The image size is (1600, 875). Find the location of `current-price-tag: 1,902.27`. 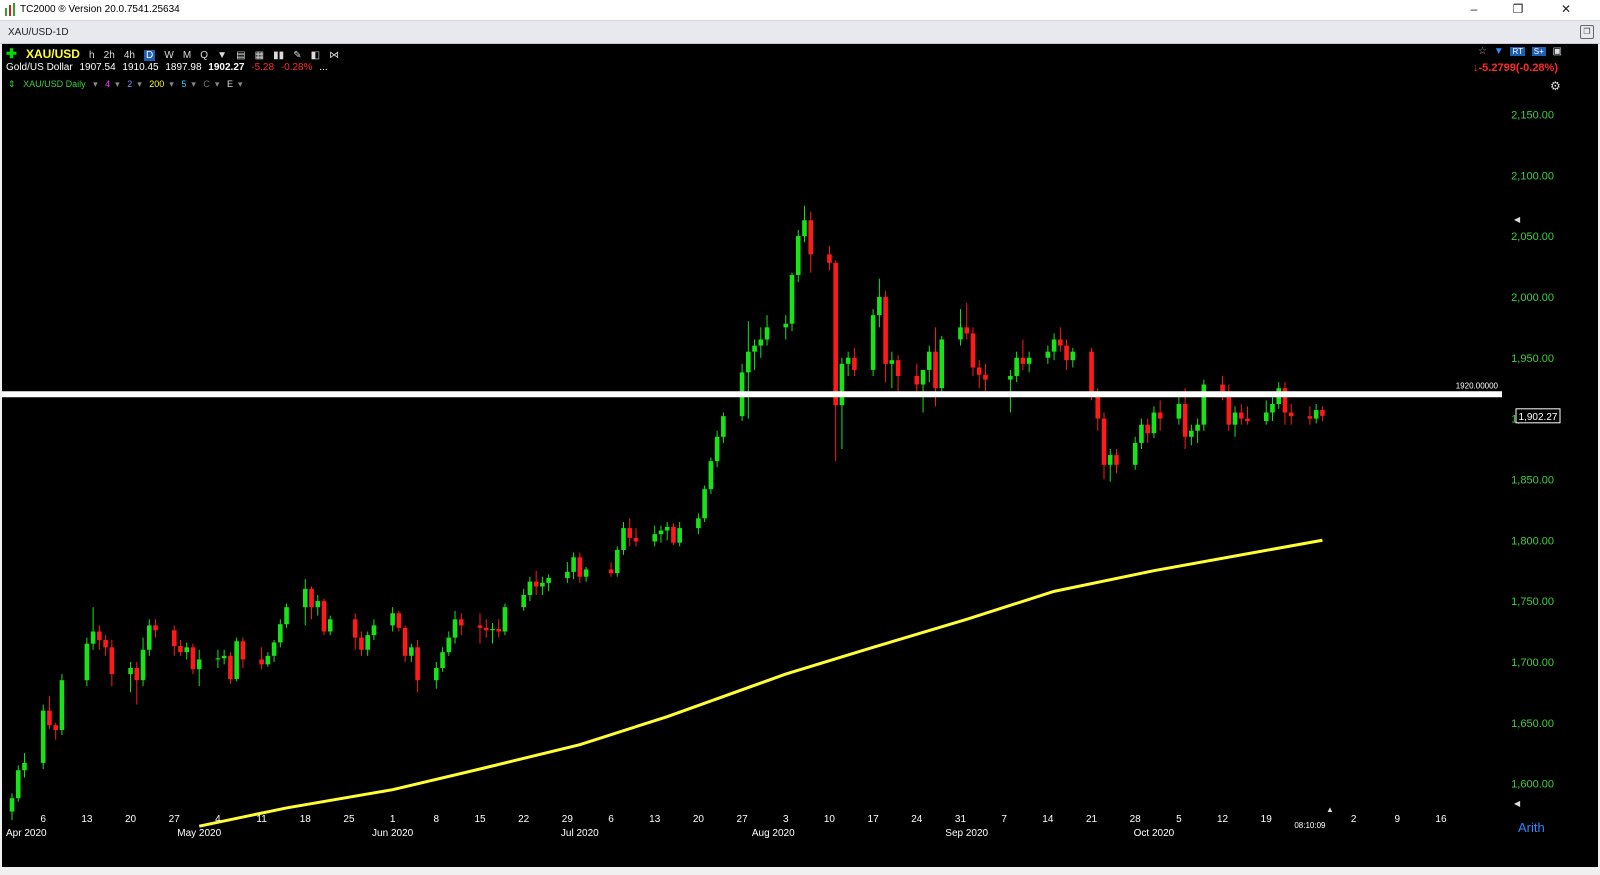

current-price-tag: 1,902.27 is located at coordinates (1538, 417).